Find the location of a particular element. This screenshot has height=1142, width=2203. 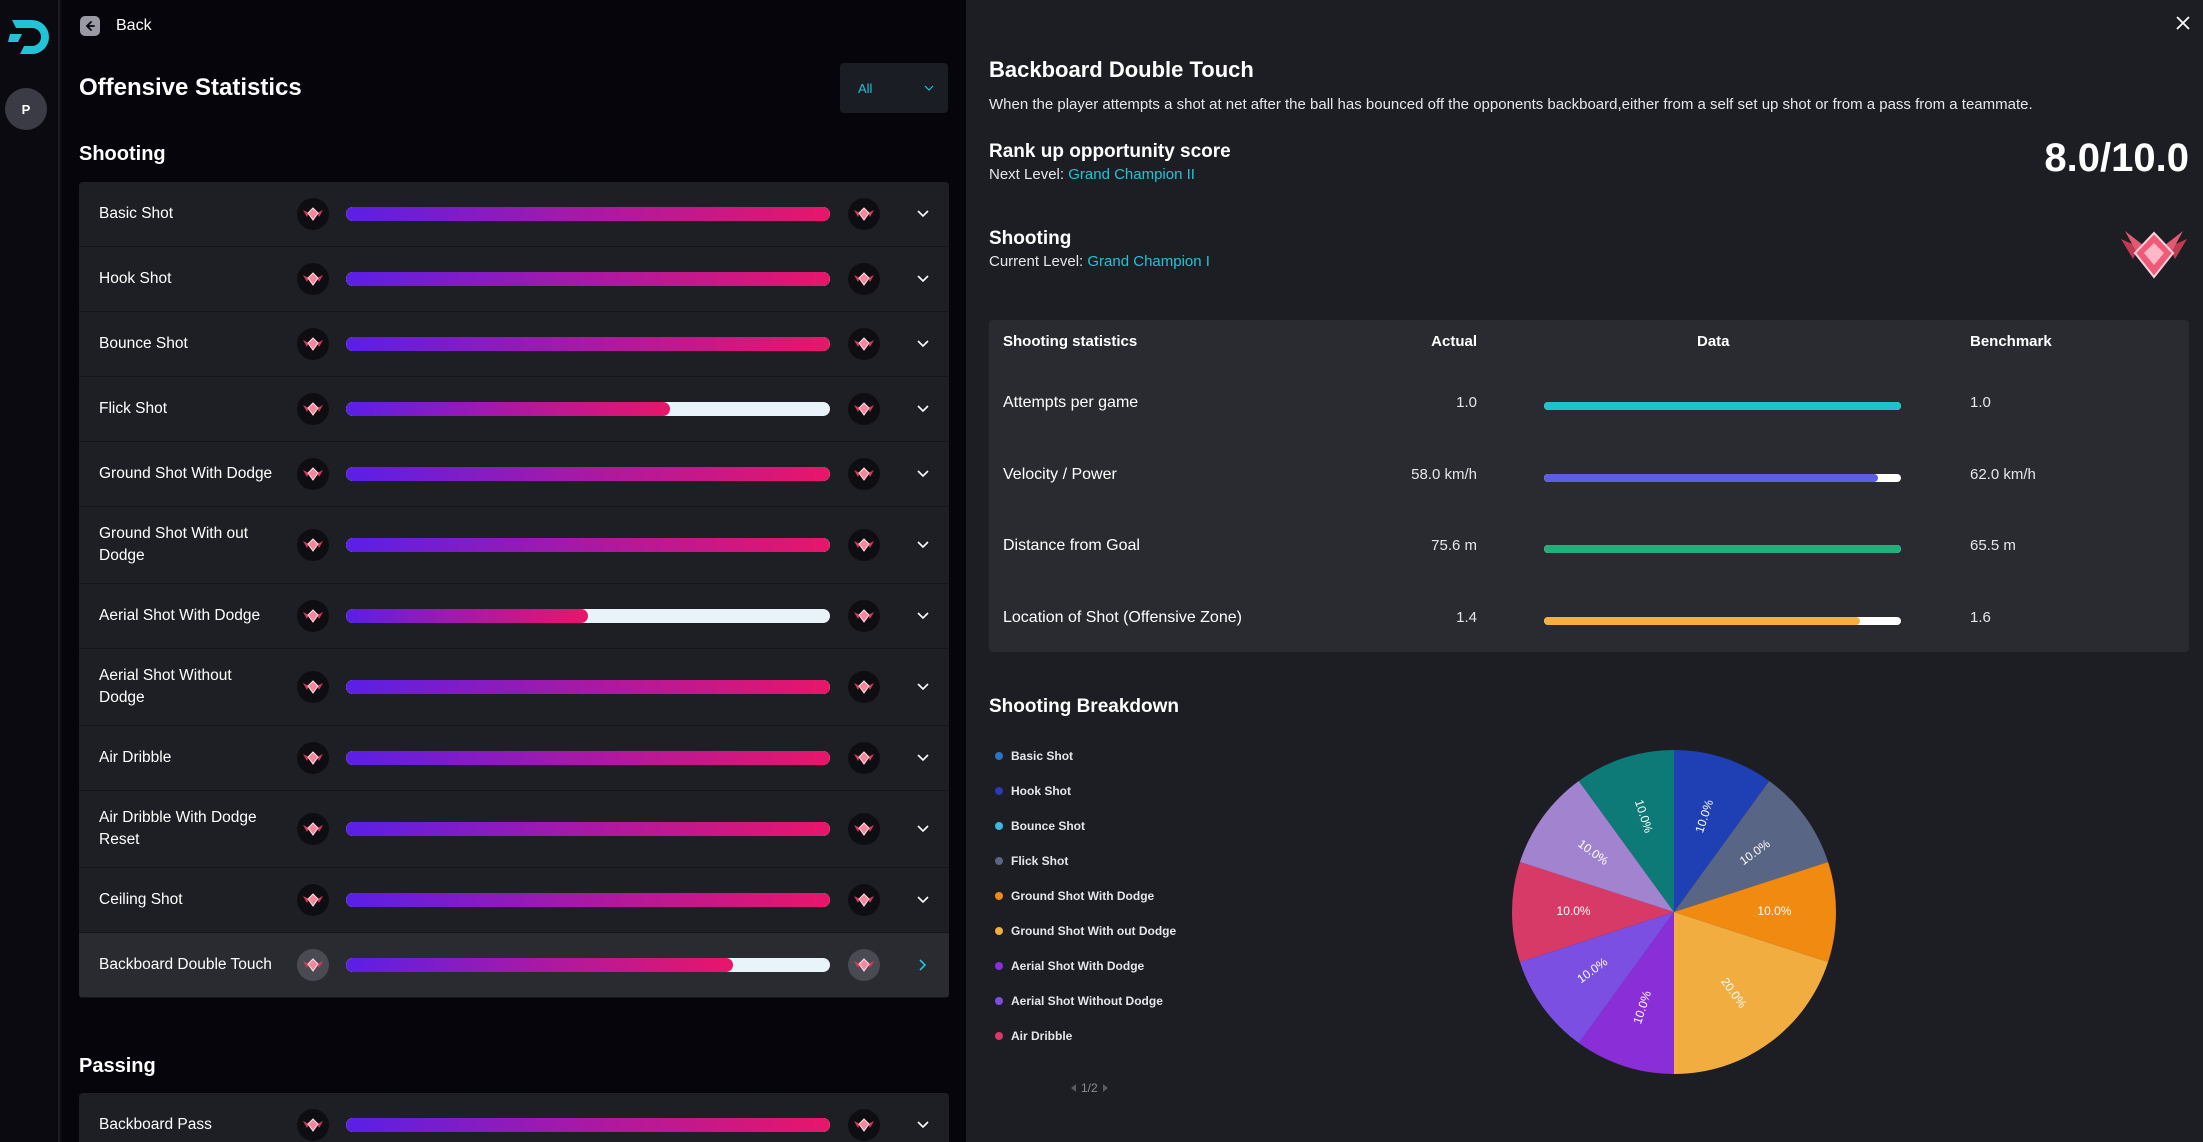

back-button: Back is located at coordinates (116, 26).